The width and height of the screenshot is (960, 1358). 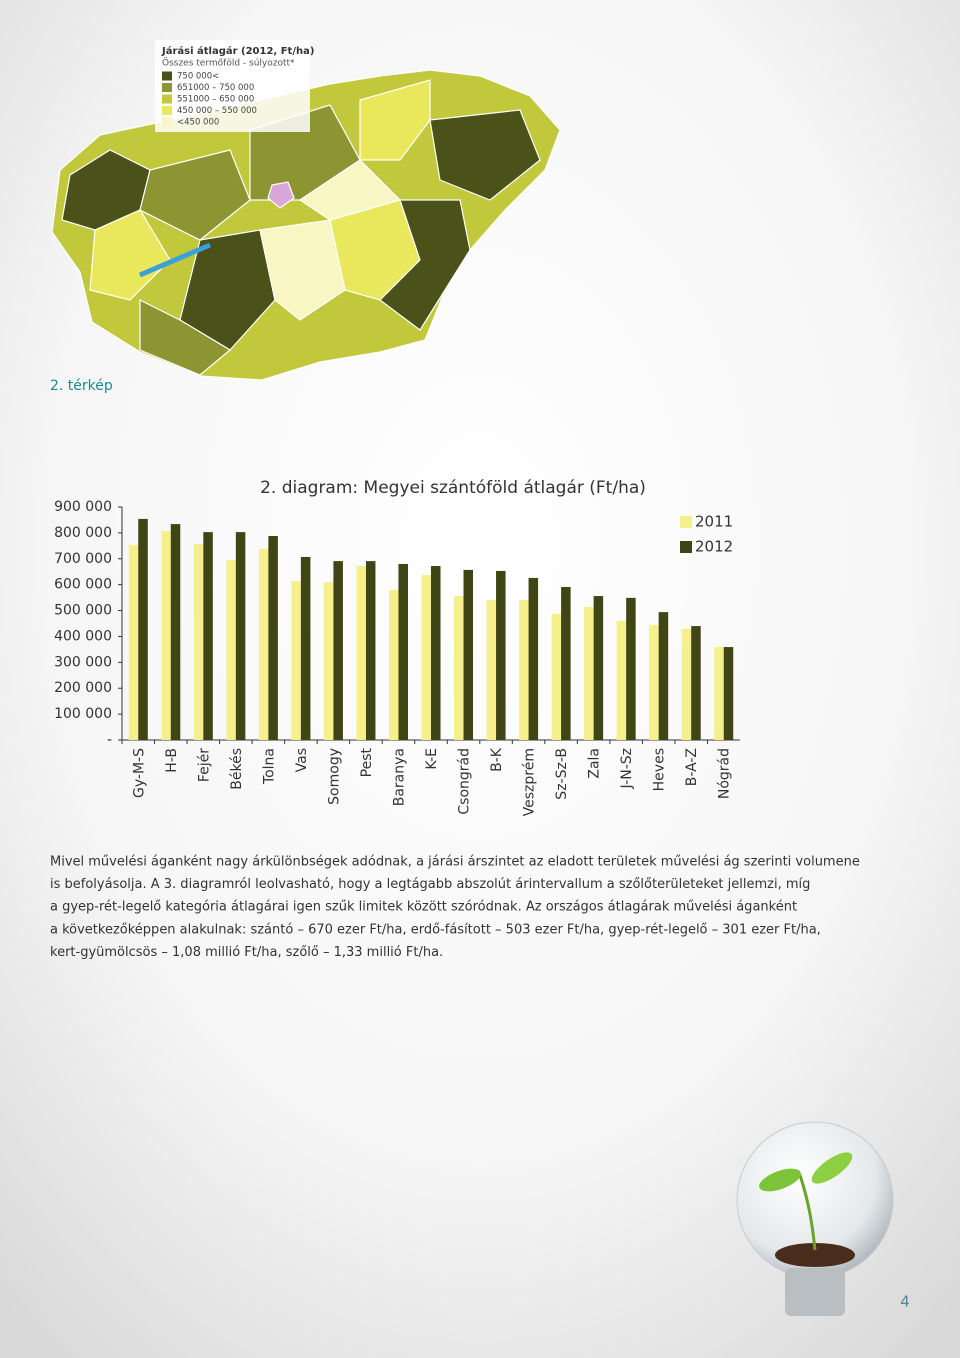 I want to click on y-tick-label: -, so click(x=109, y=740).